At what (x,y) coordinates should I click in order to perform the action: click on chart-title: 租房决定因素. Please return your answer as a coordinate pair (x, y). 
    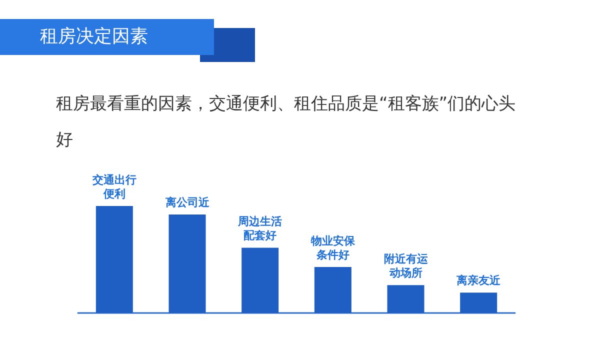
    Looking at the image, I should click on (107, 37).